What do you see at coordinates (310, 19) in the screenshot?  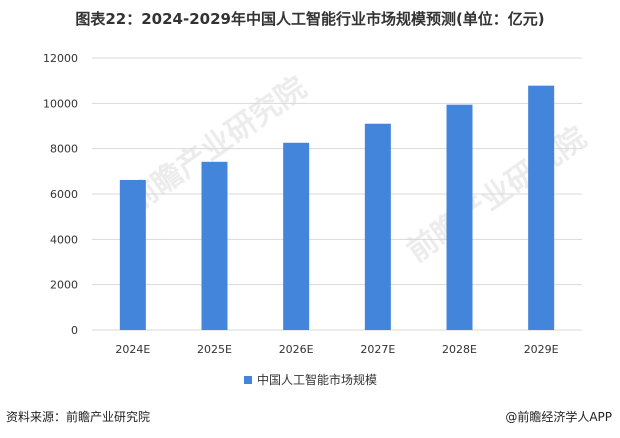 I see `chart-title: 图表22：2024-2029年中国人工智能行业市场规模预测(单位：亿元)` at bounding box center [310, 19].